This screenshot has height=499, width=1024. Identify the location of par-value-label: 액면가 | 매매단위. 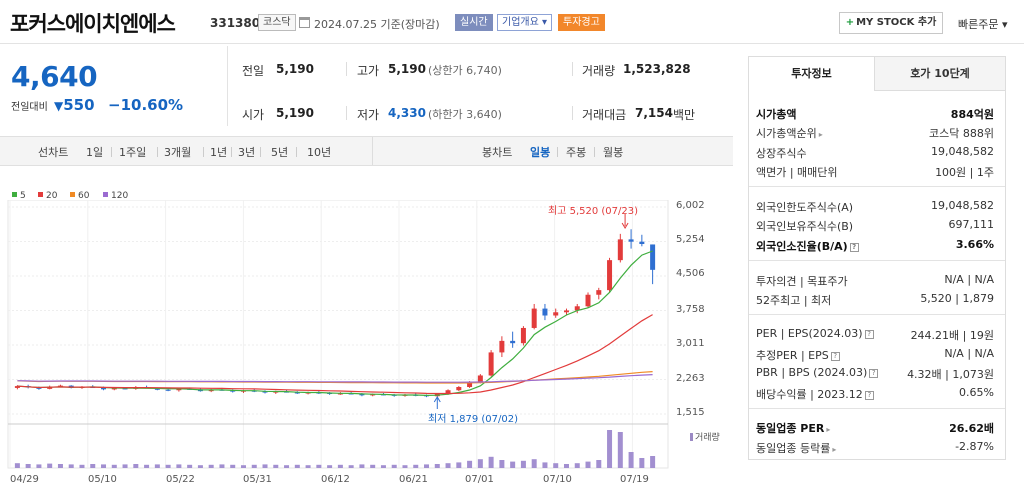
(797, 172).